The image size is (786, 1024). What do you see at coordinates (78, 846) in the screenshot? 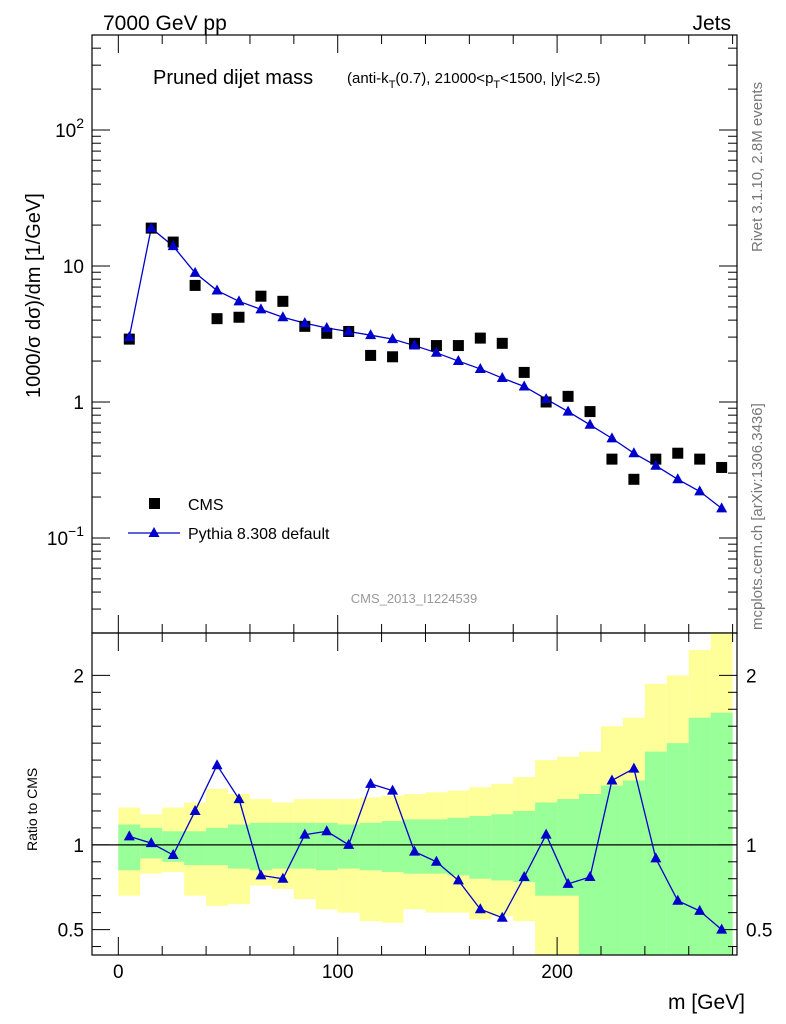
I see `ratio-ytick-label-left: 1` at bounding box center [78, 846].